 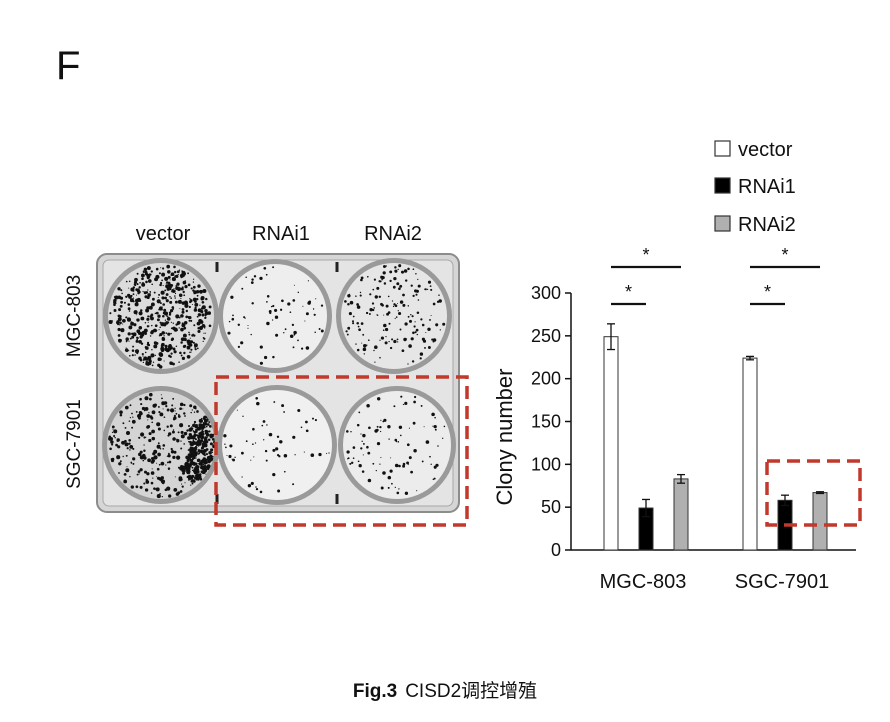 What do you see at coordinates (820, 521) in the screenshot?
I see `bar-sgc7901-rnai2` at bounding box center [820, 521].